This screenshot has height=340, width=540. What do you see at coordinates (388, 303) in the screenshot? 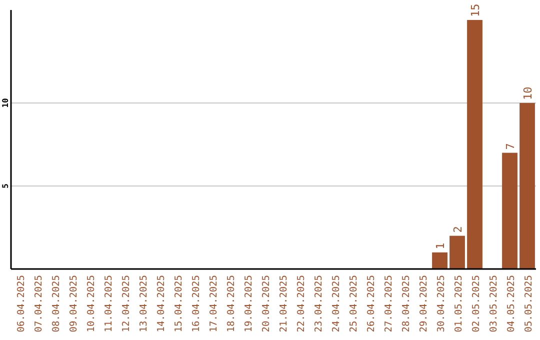
I see `x-tick-label: 27.04.2025` at bounding box center [388, 303].